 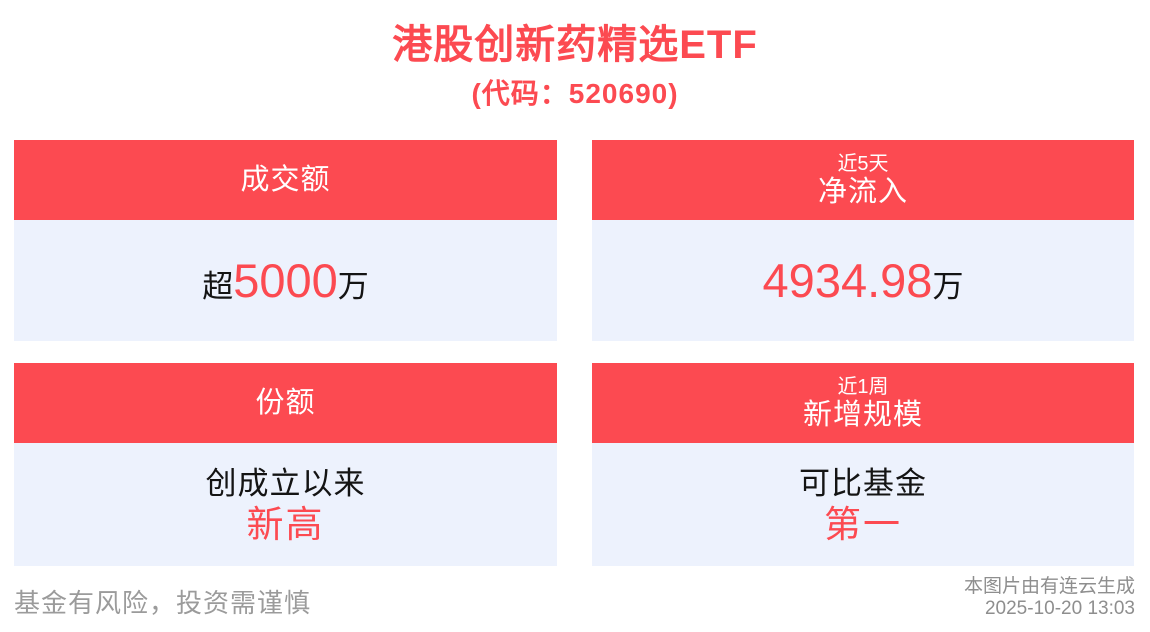 I want to click on card-new-scale-title: 新增规模, so click(x=862, y=414).